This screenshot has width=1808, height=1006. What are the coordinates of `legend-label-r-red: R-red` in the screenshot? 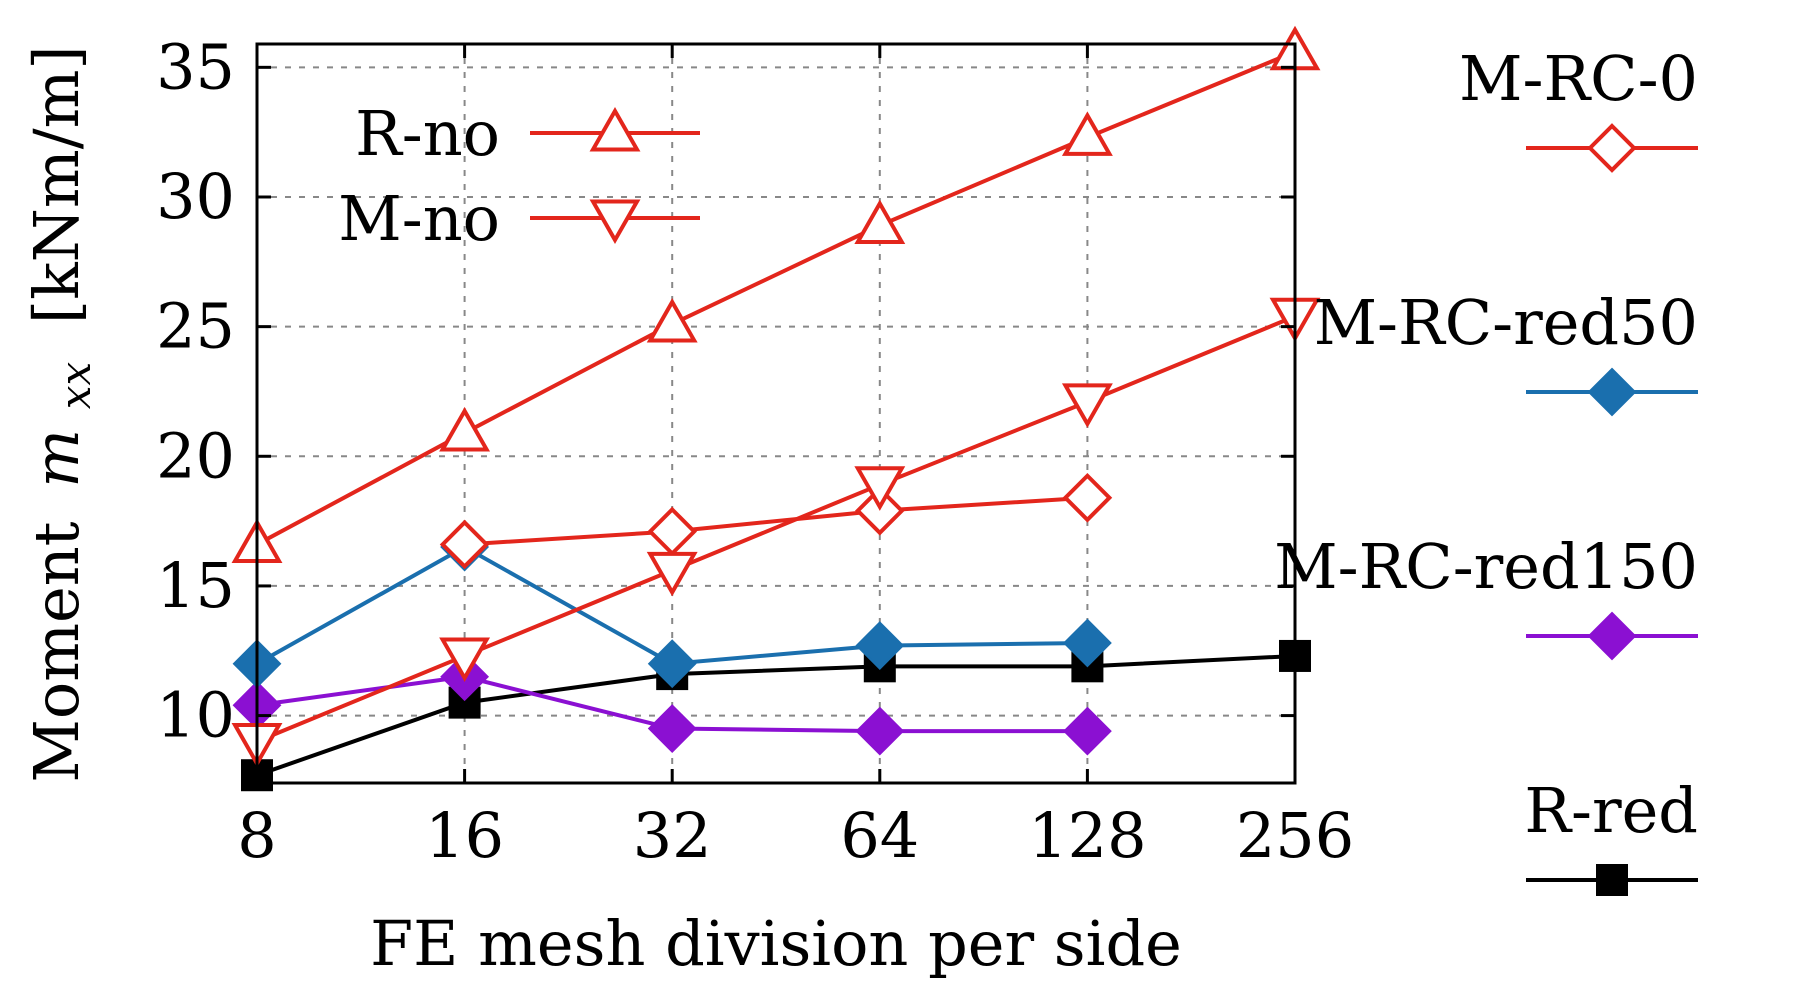 It's located at (1611, 810).